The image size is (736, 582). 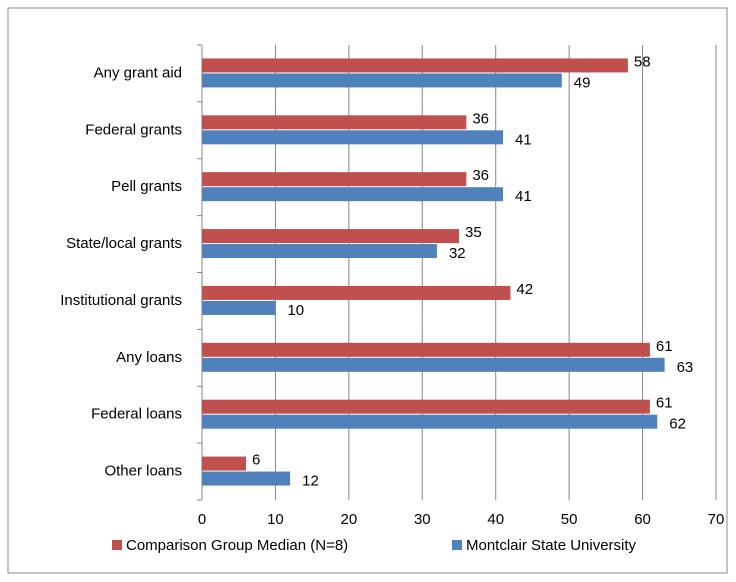 What do you see at coordinates (295, 310) in the screenshot?
I see `data-label: 10` at bounding box center [295, 310].